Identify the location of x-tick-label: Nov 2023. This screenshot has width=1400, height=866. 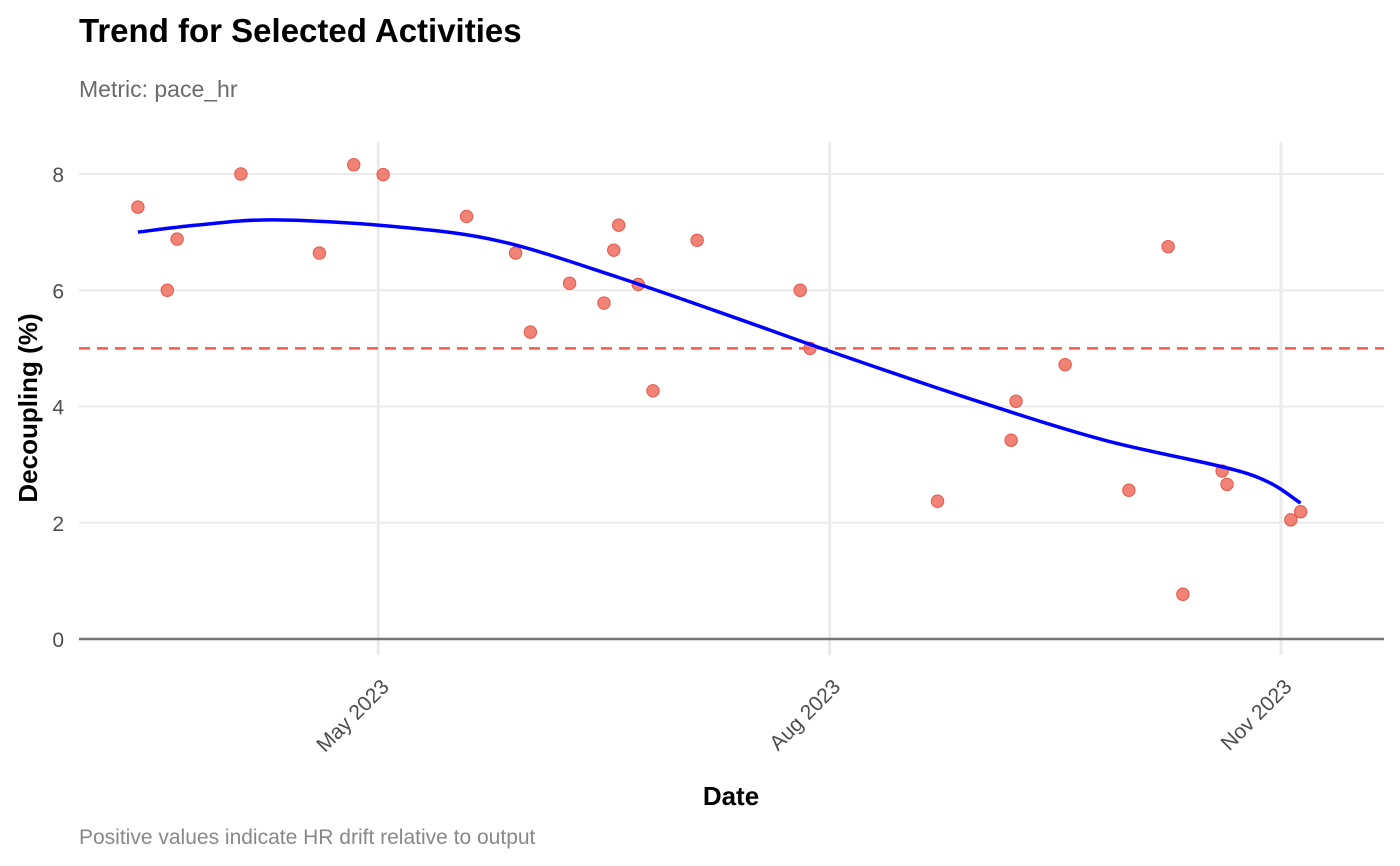
(1257, 715).